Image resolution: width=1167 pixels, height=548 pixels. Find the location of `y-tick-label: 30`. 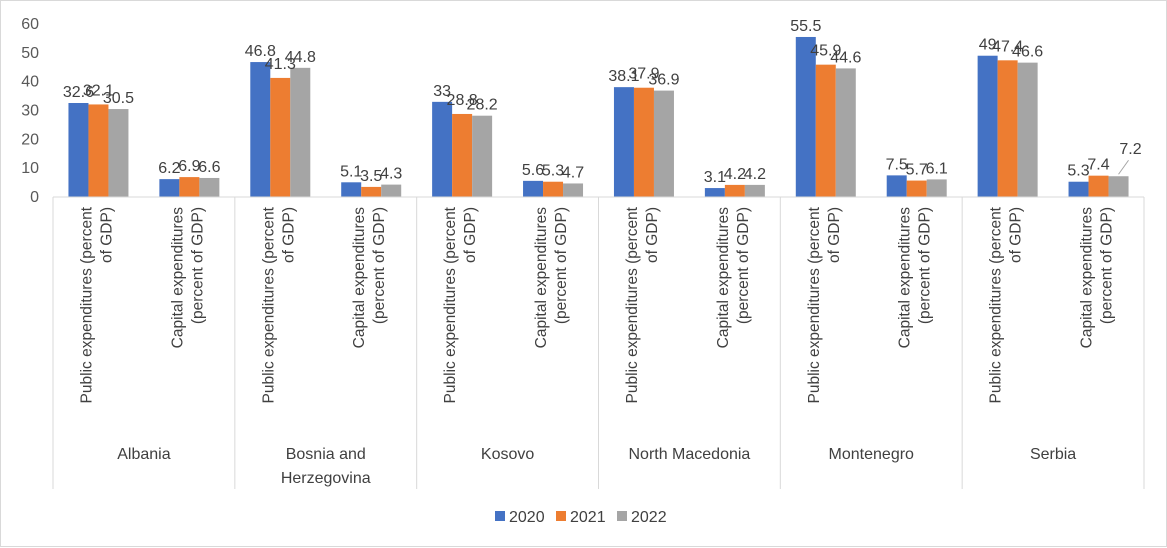

y-tick-label: 30 is located at coordinates (30, 111).